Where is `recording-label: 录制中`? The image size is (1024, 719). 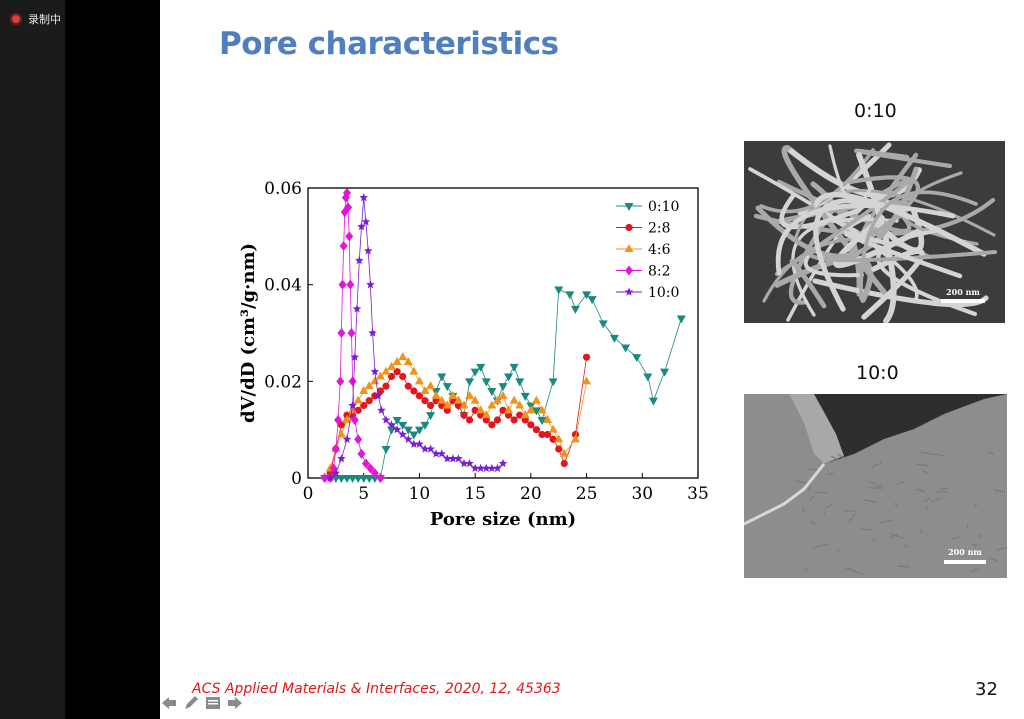
recording-label: 录制中 is located at coordinates (44, 19).